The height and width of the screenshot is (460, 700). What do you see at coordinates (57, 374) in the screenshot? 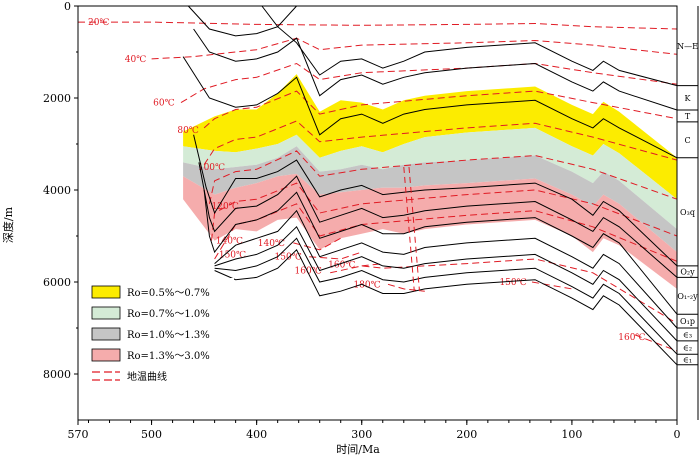
I see `y-tick-label: 8000` at bounding box center [57, 374].